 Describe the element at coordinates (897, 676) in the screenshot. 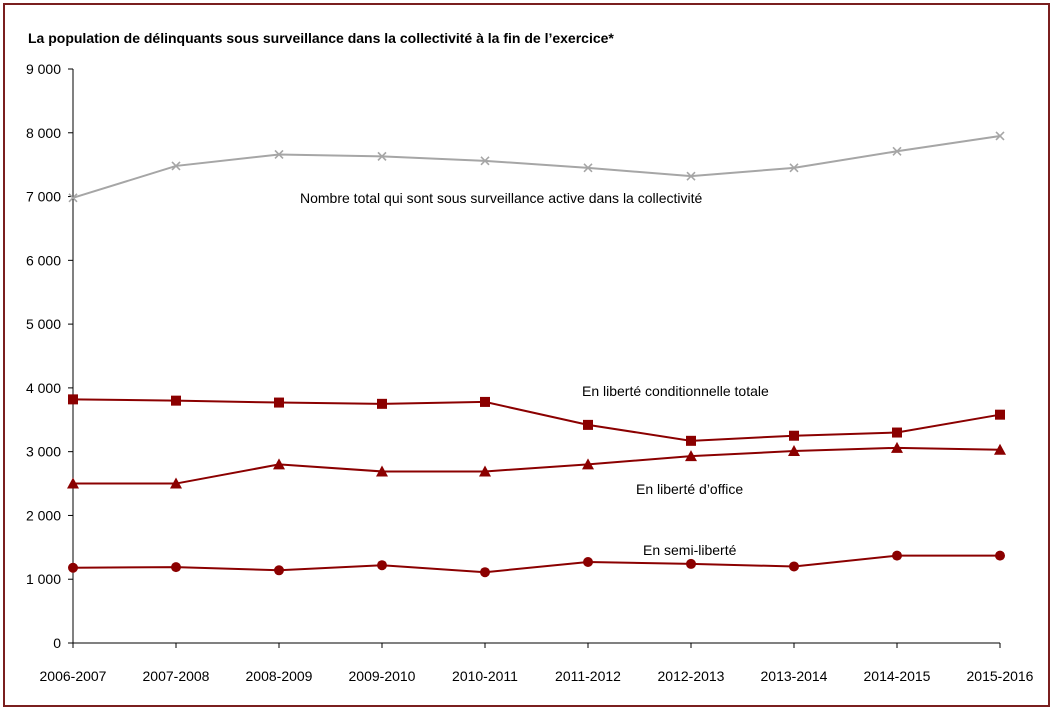

I see `x-tick-label: 2014-2015` at that location.